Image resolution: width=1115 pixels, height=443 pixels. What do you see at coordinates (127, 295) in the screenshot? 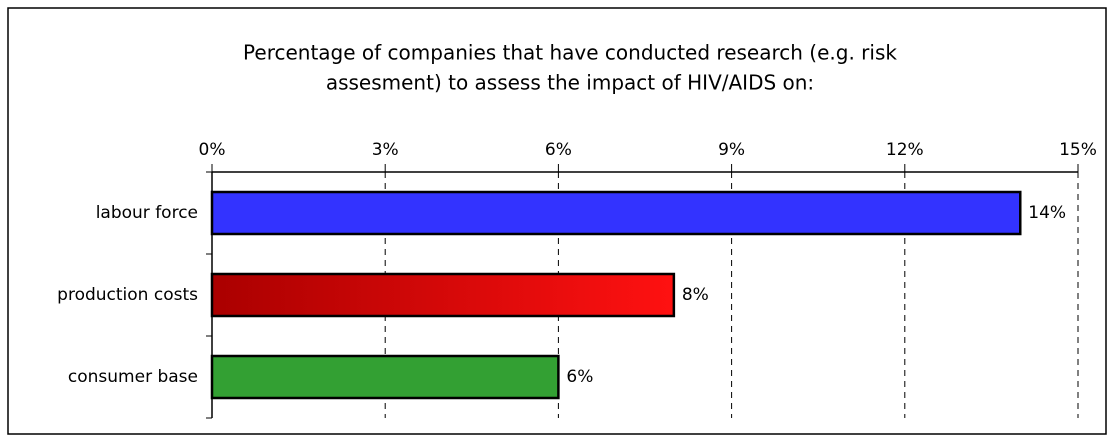
I see `y-tick-label: production costs` at bounding box center [127, 295].